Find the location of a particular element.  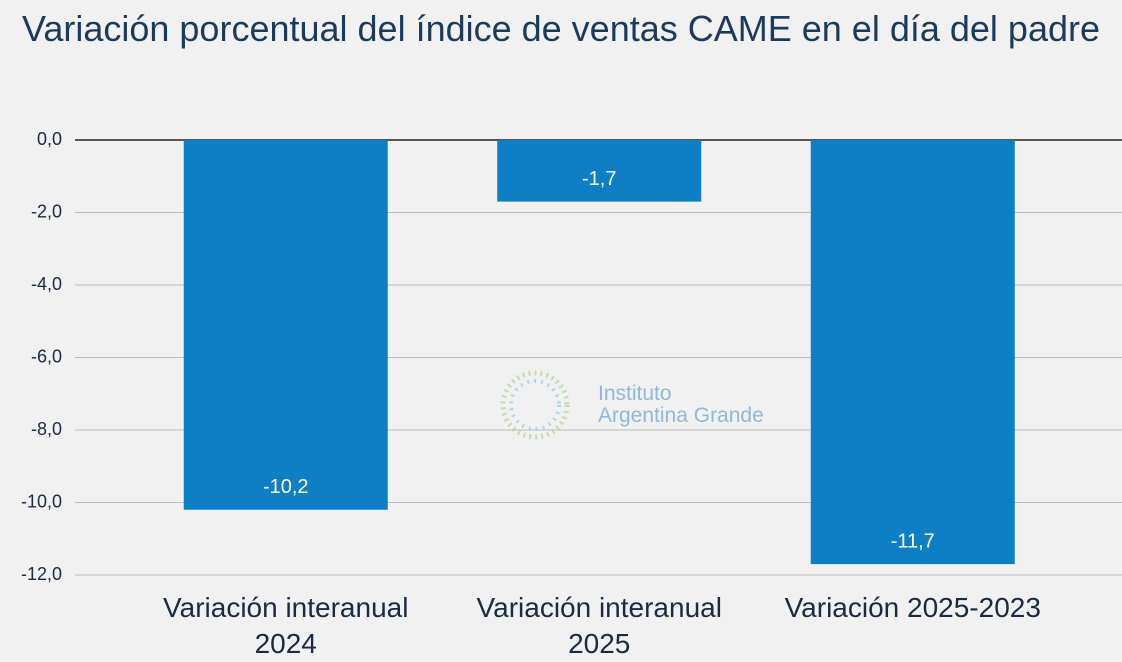

y-tick-label: -10,0 is located at coordinates (41, 501).